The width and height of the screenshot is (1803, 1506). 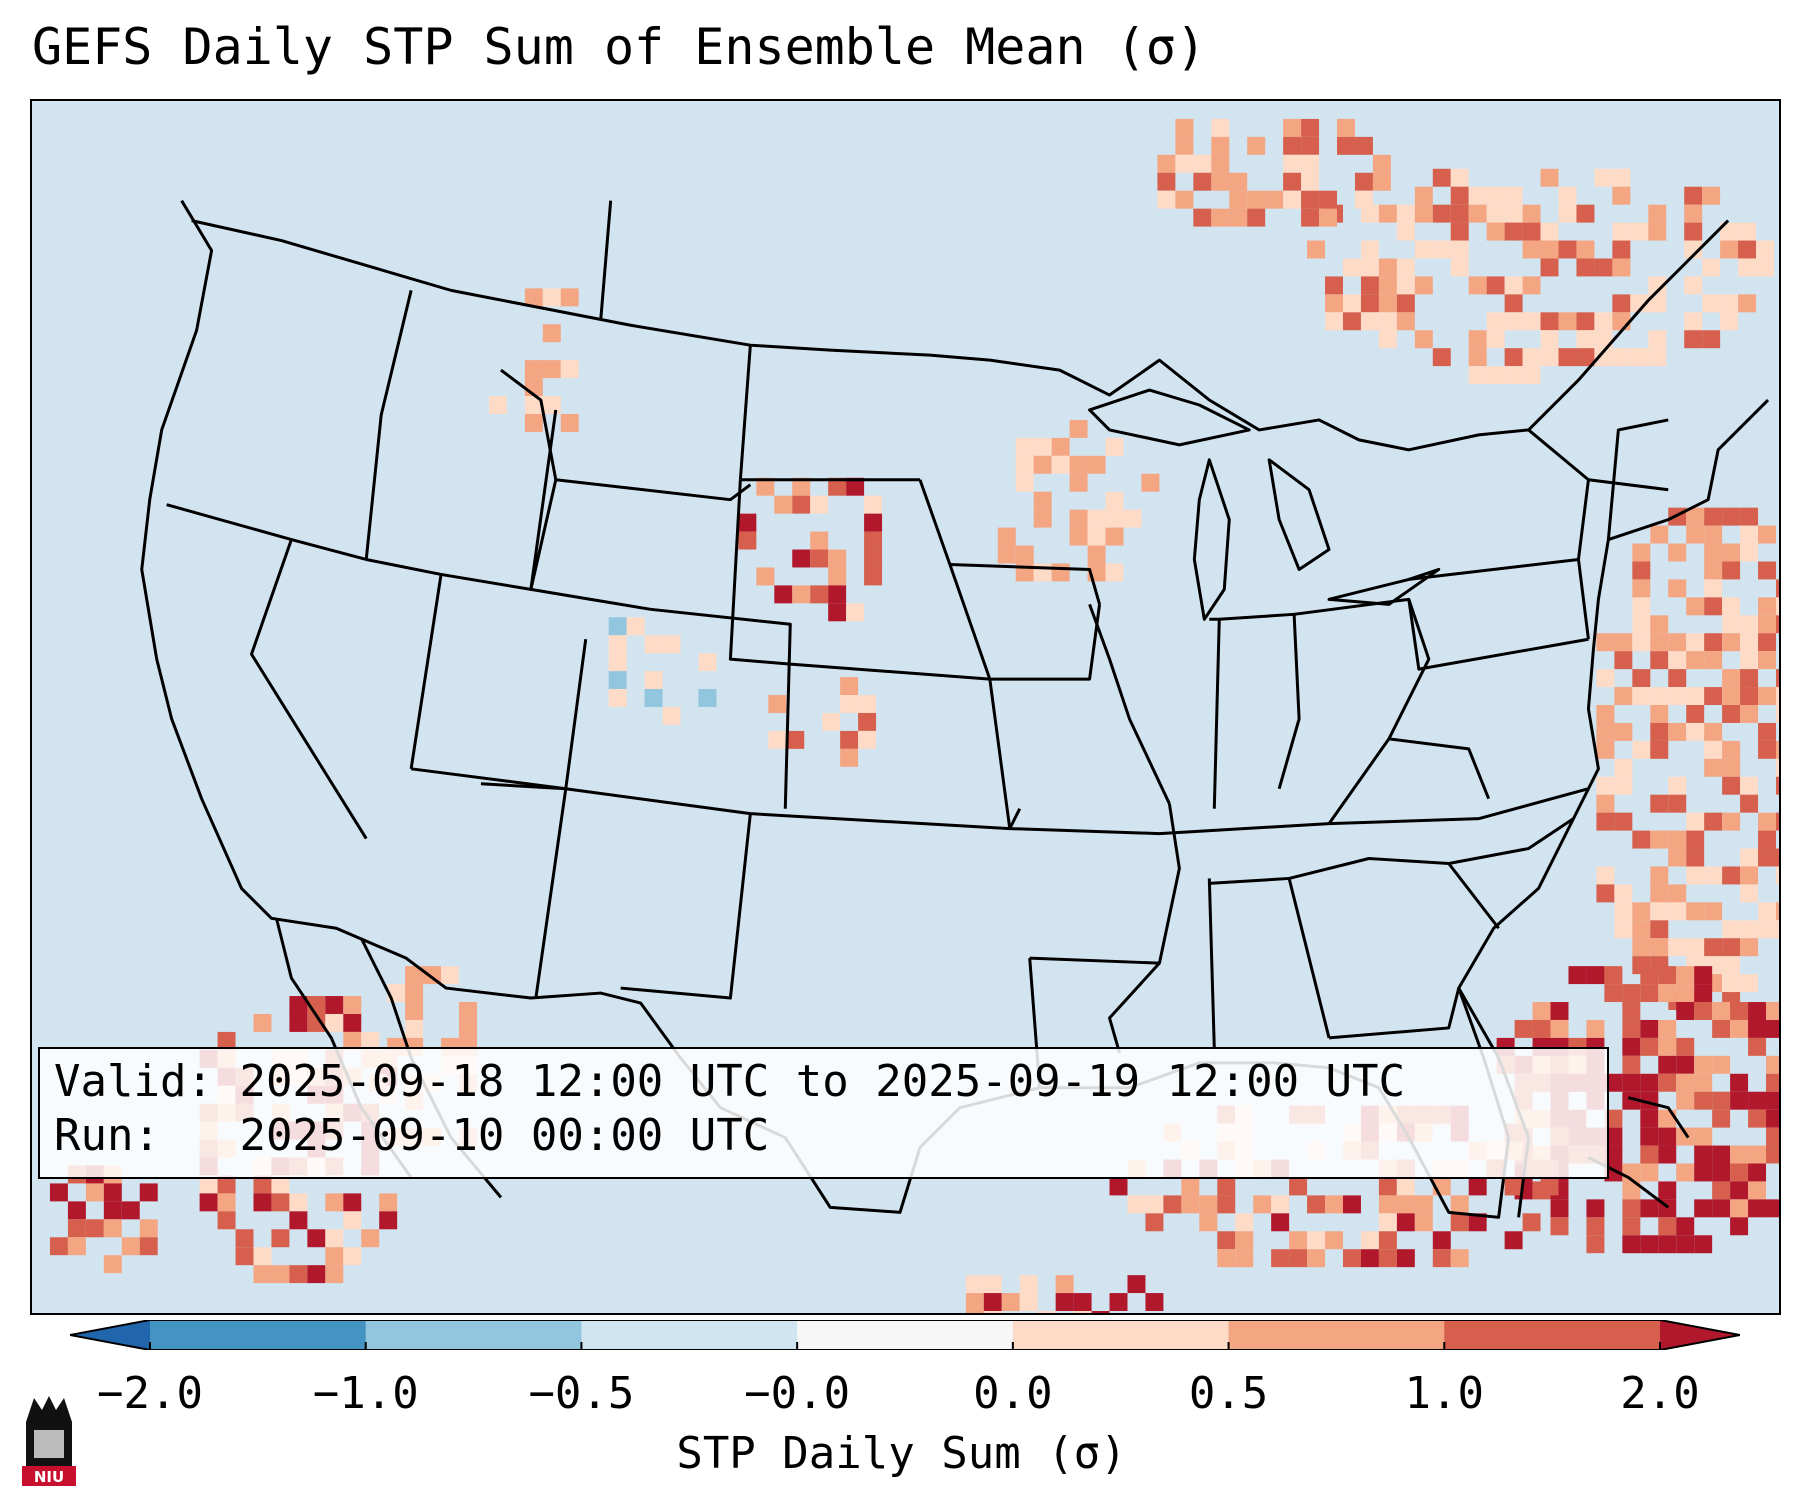 What do you see at coordinates (689, 1335) in the screenshot?
I see `colorbar-bin` at bounding box center [689, 1335].